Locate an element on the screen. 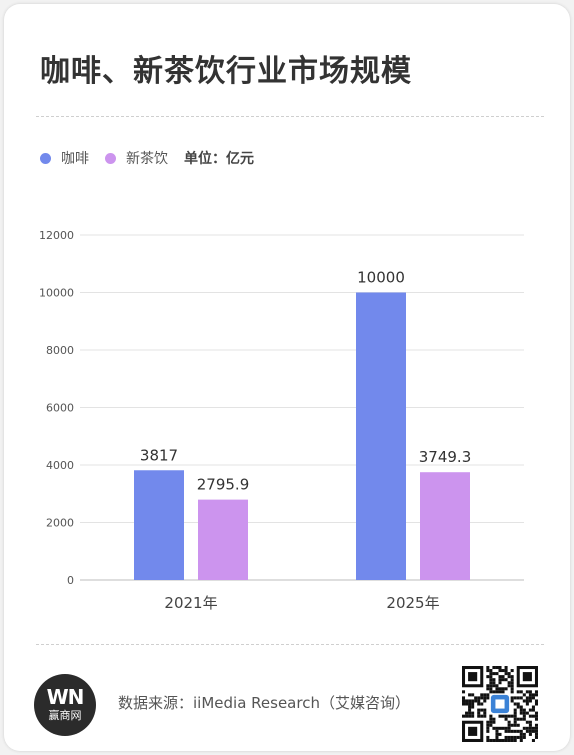  legend-label-tea: 新茶饮 is located at coordinates (147, 159).